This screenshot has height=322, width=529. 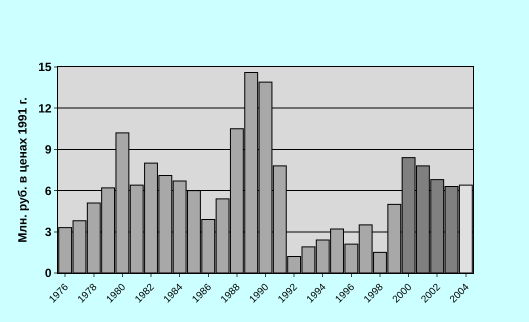 What do you see at coordinates (48, 191) in the screenshot?
I see `y-tick-label: 6` at bounding box center [48, 191].